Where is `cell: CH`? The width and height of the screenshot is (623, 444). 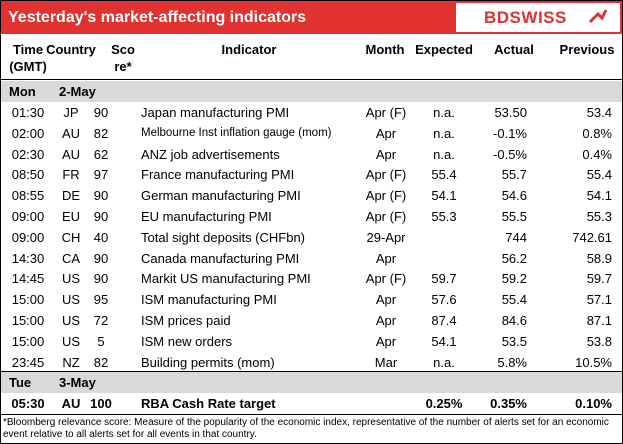
cell: CH is located at coordinates (71, 237).